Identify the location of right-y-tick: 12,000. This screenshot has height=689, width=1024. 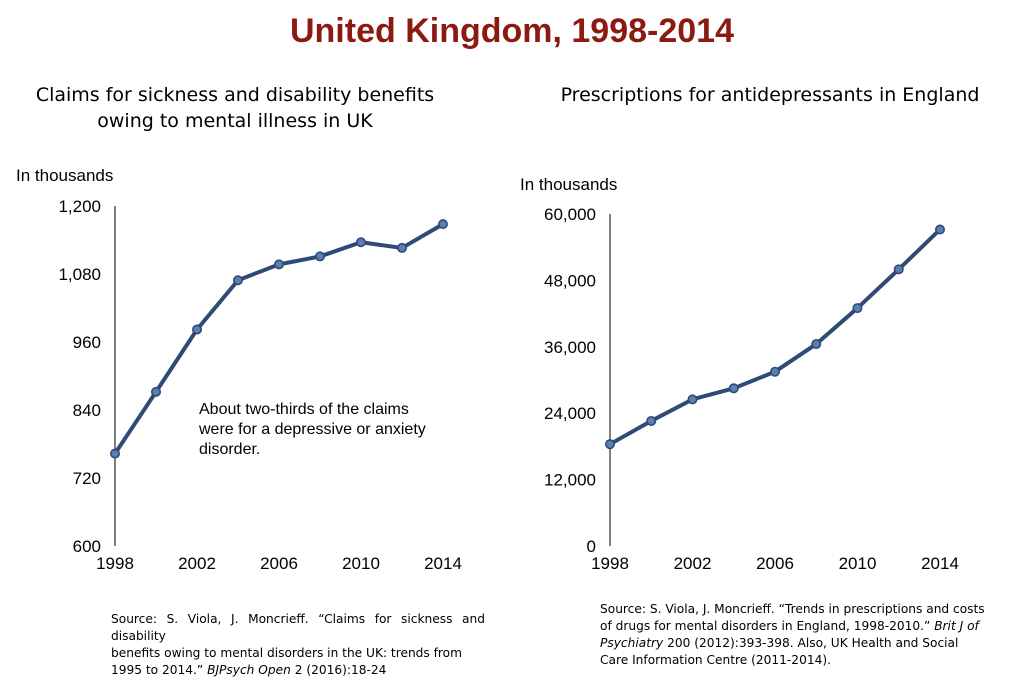
(570, 480).